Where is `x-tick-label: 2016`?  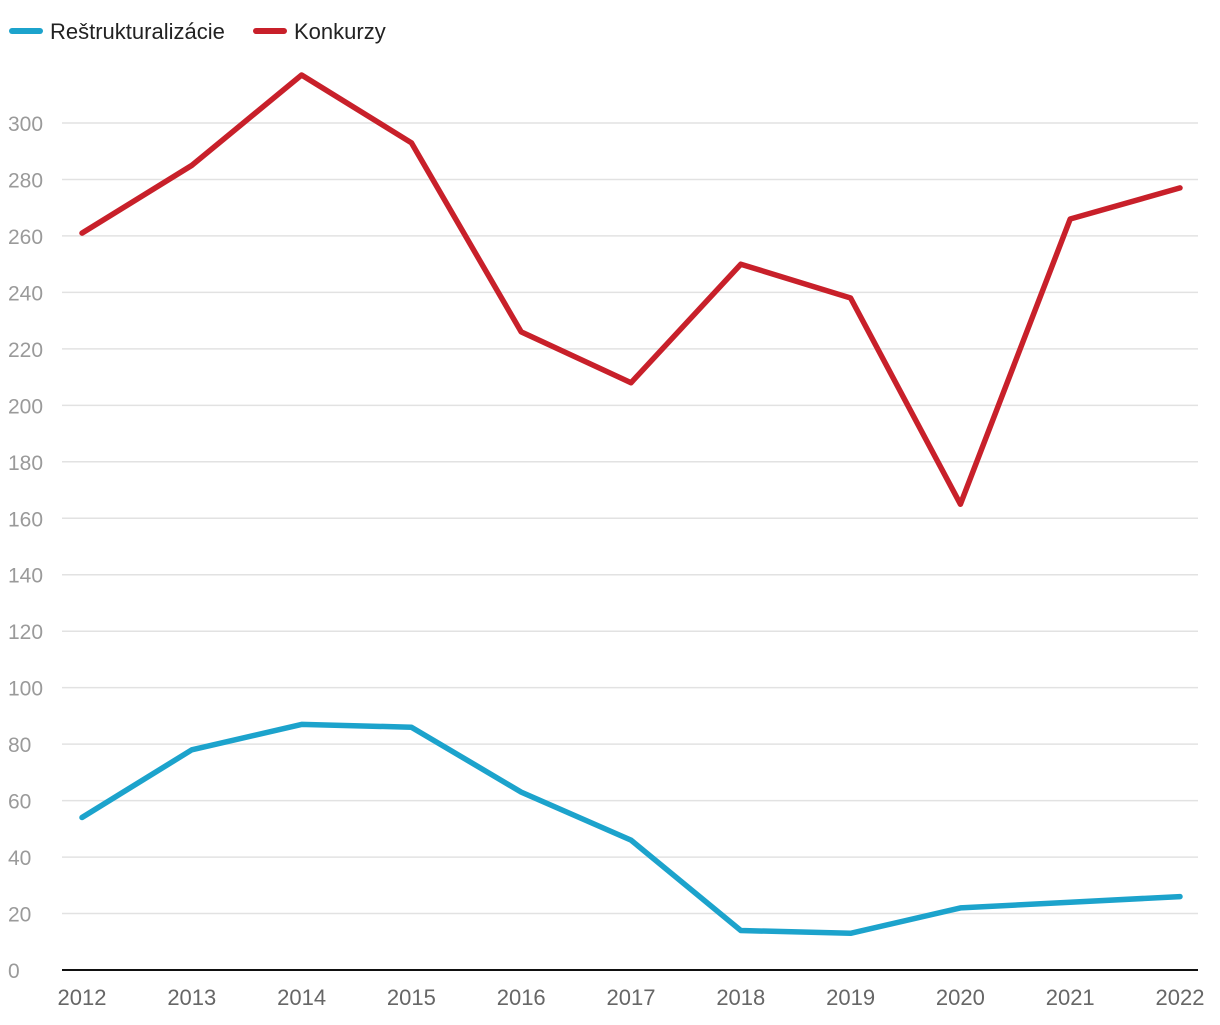
x-tick-label: 2016 is located at coordinates (521, 997).